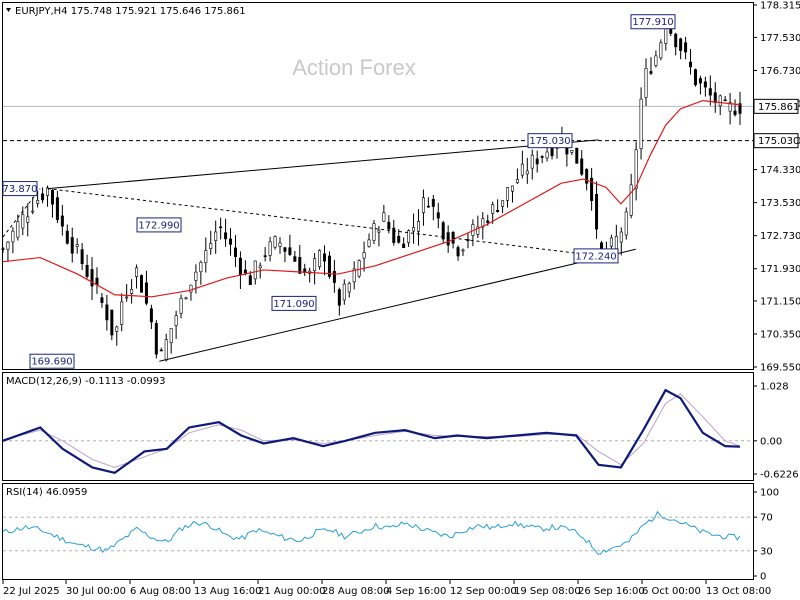 The image size is (800, 600). I want to click on rsi-axis-layer: 100 70 30 0, so click(766, 535).